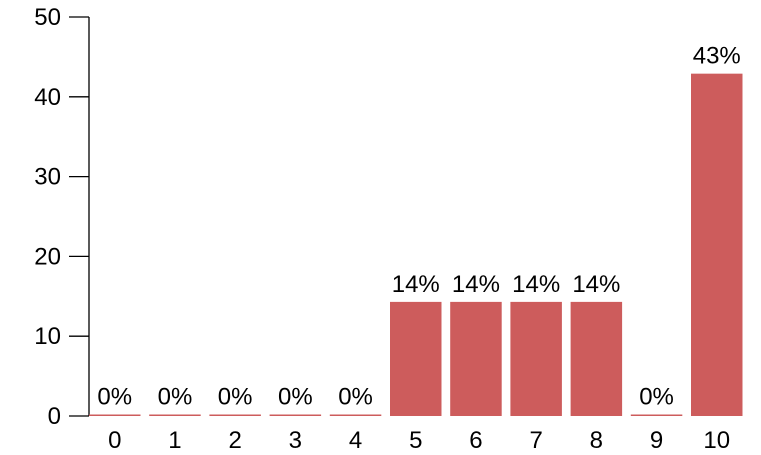 This screenshot has height=455, width=761. I want to click on y-tick-label: 10, so click(47, 336).